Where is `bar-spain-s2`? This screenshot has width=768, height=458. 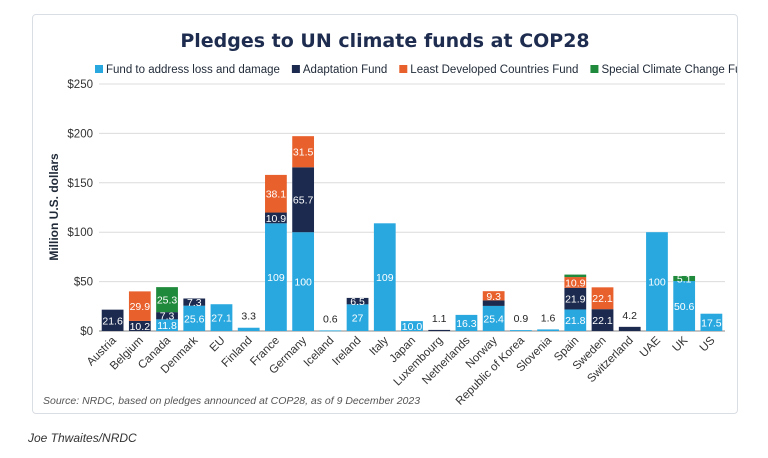 bar-spain-s2 is located at coordinates (575, 282).